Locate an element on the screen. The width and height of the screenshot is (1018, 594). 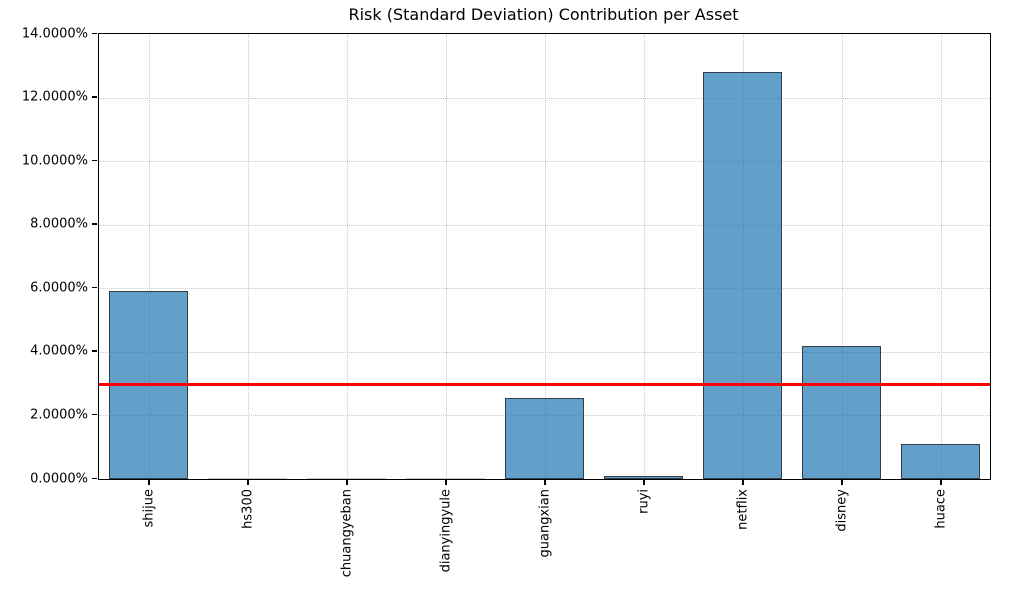
bar-dianyingyule is located at coordinates (445, 478).